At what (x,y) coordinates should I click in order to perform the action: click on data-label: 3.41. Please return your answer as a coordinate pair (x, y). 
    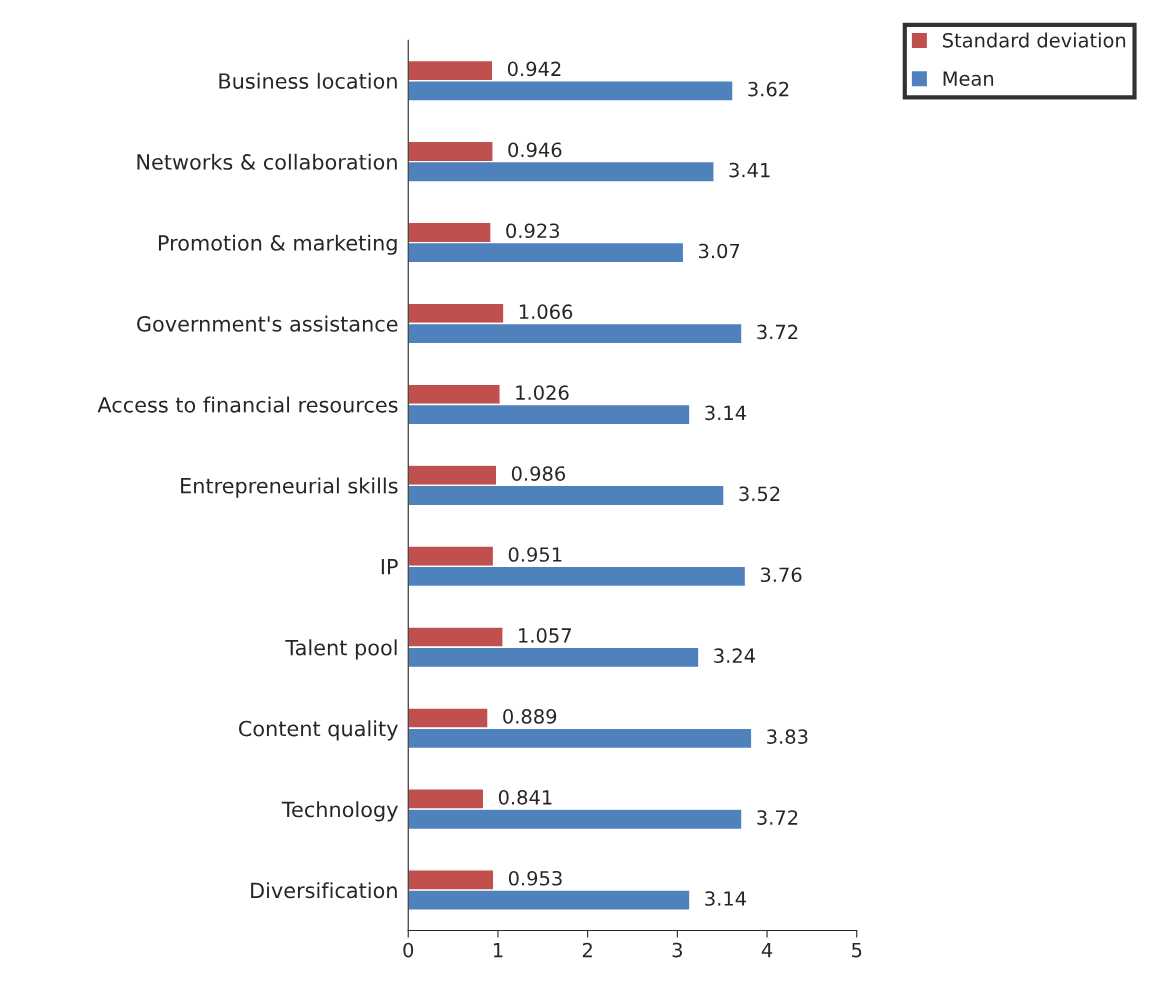
    Looking at the image, I should click on (749, 170).